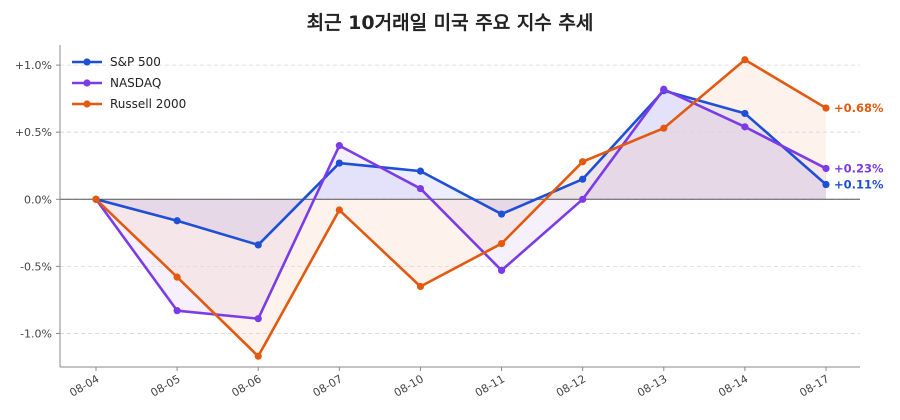 The width and height of the screenshot is (900, 420). I want to click on x-tick-label: 08-11, so click(490, 385).